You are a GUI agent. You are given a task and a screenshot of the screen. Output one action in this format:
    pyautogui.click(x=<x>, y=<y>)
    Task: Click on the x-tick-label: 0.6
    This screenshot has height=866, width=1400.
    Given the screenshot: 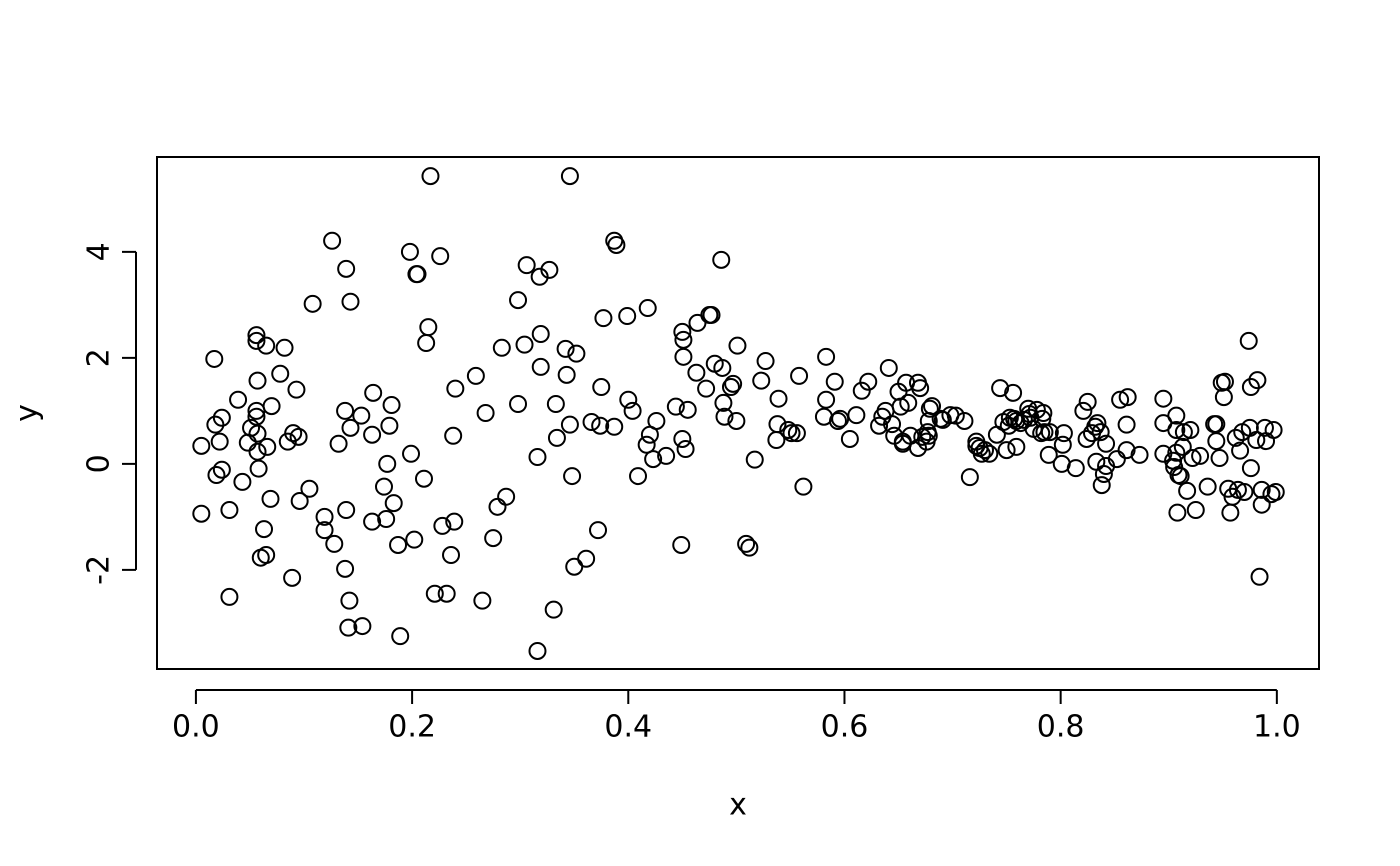 What is the action you would take?
    pyautogui.click(x=845, y=727)
    